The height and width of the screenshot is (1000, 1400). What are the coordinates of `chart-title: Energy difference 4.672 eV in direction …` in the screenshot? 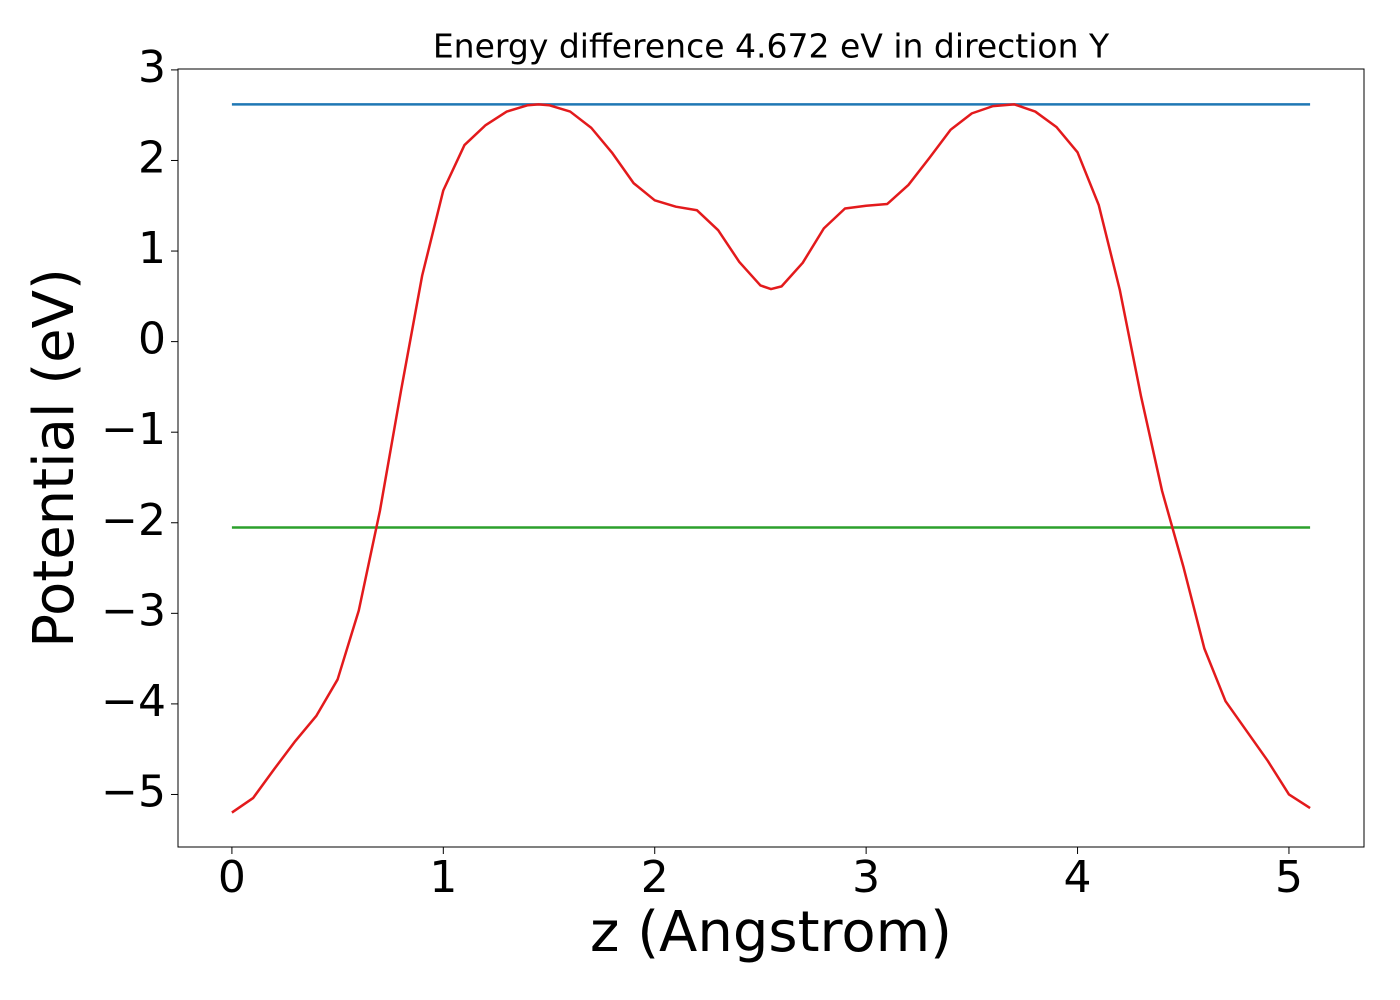 It's located at (771, 46).